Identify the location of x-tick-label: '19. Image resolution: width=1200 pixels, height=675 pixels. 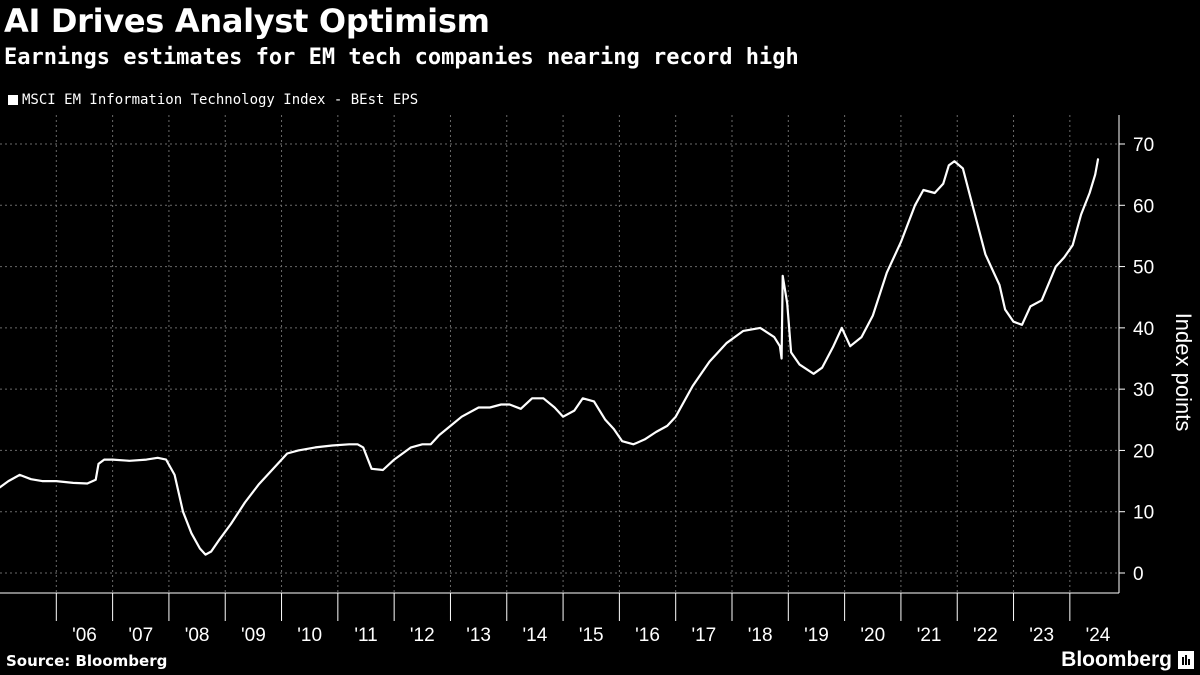
(816, 635).